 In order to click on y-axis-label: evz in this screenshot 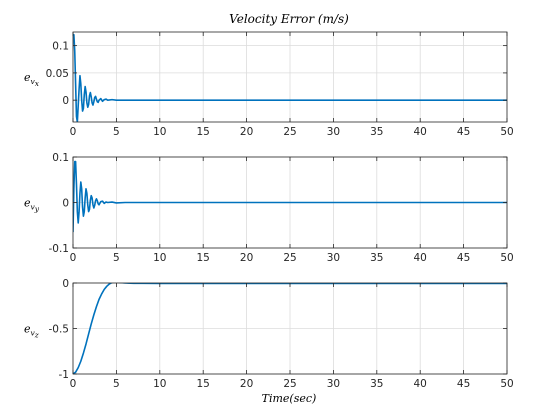, I will do `click(31, 331)`.